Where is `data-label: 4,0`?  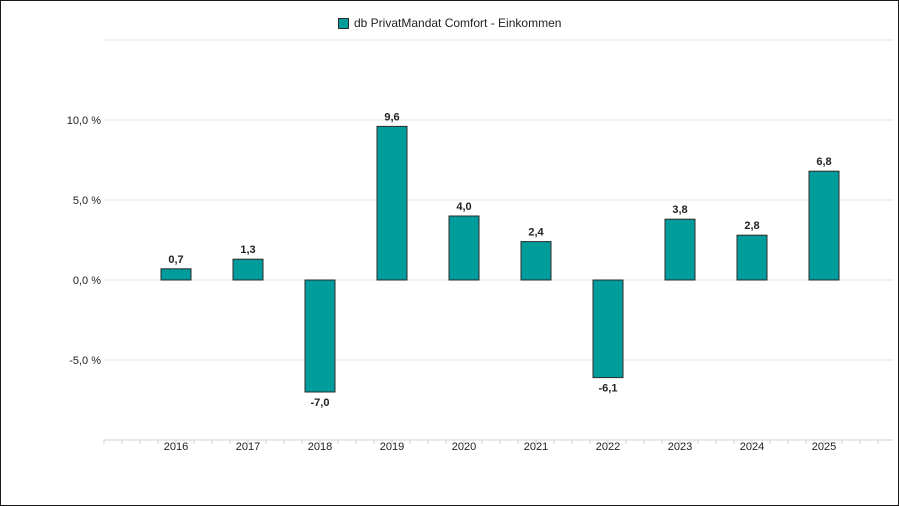
data-label: 4,0 is located at coordinates (463, 207).